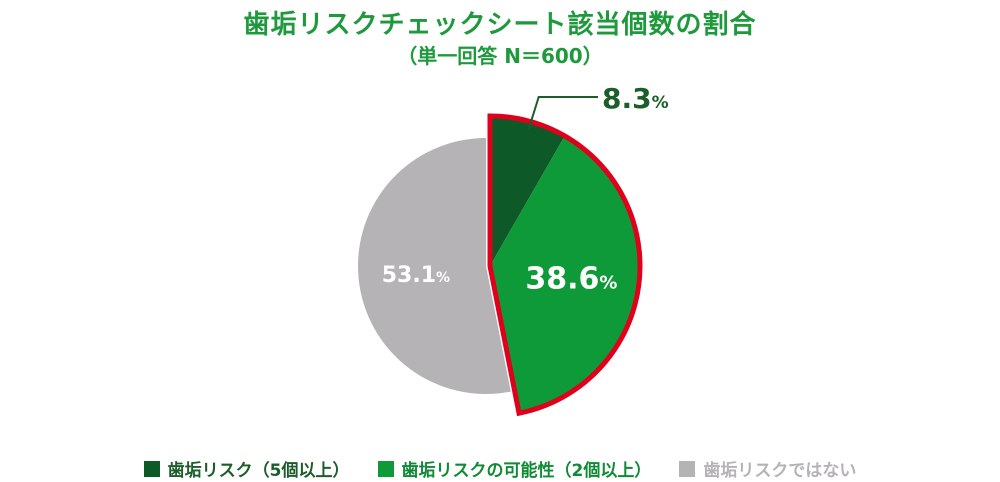  What do you see at coordinates (562, 113) in the screenshot?
I see `leader-line` at bounding box center [562, 113].